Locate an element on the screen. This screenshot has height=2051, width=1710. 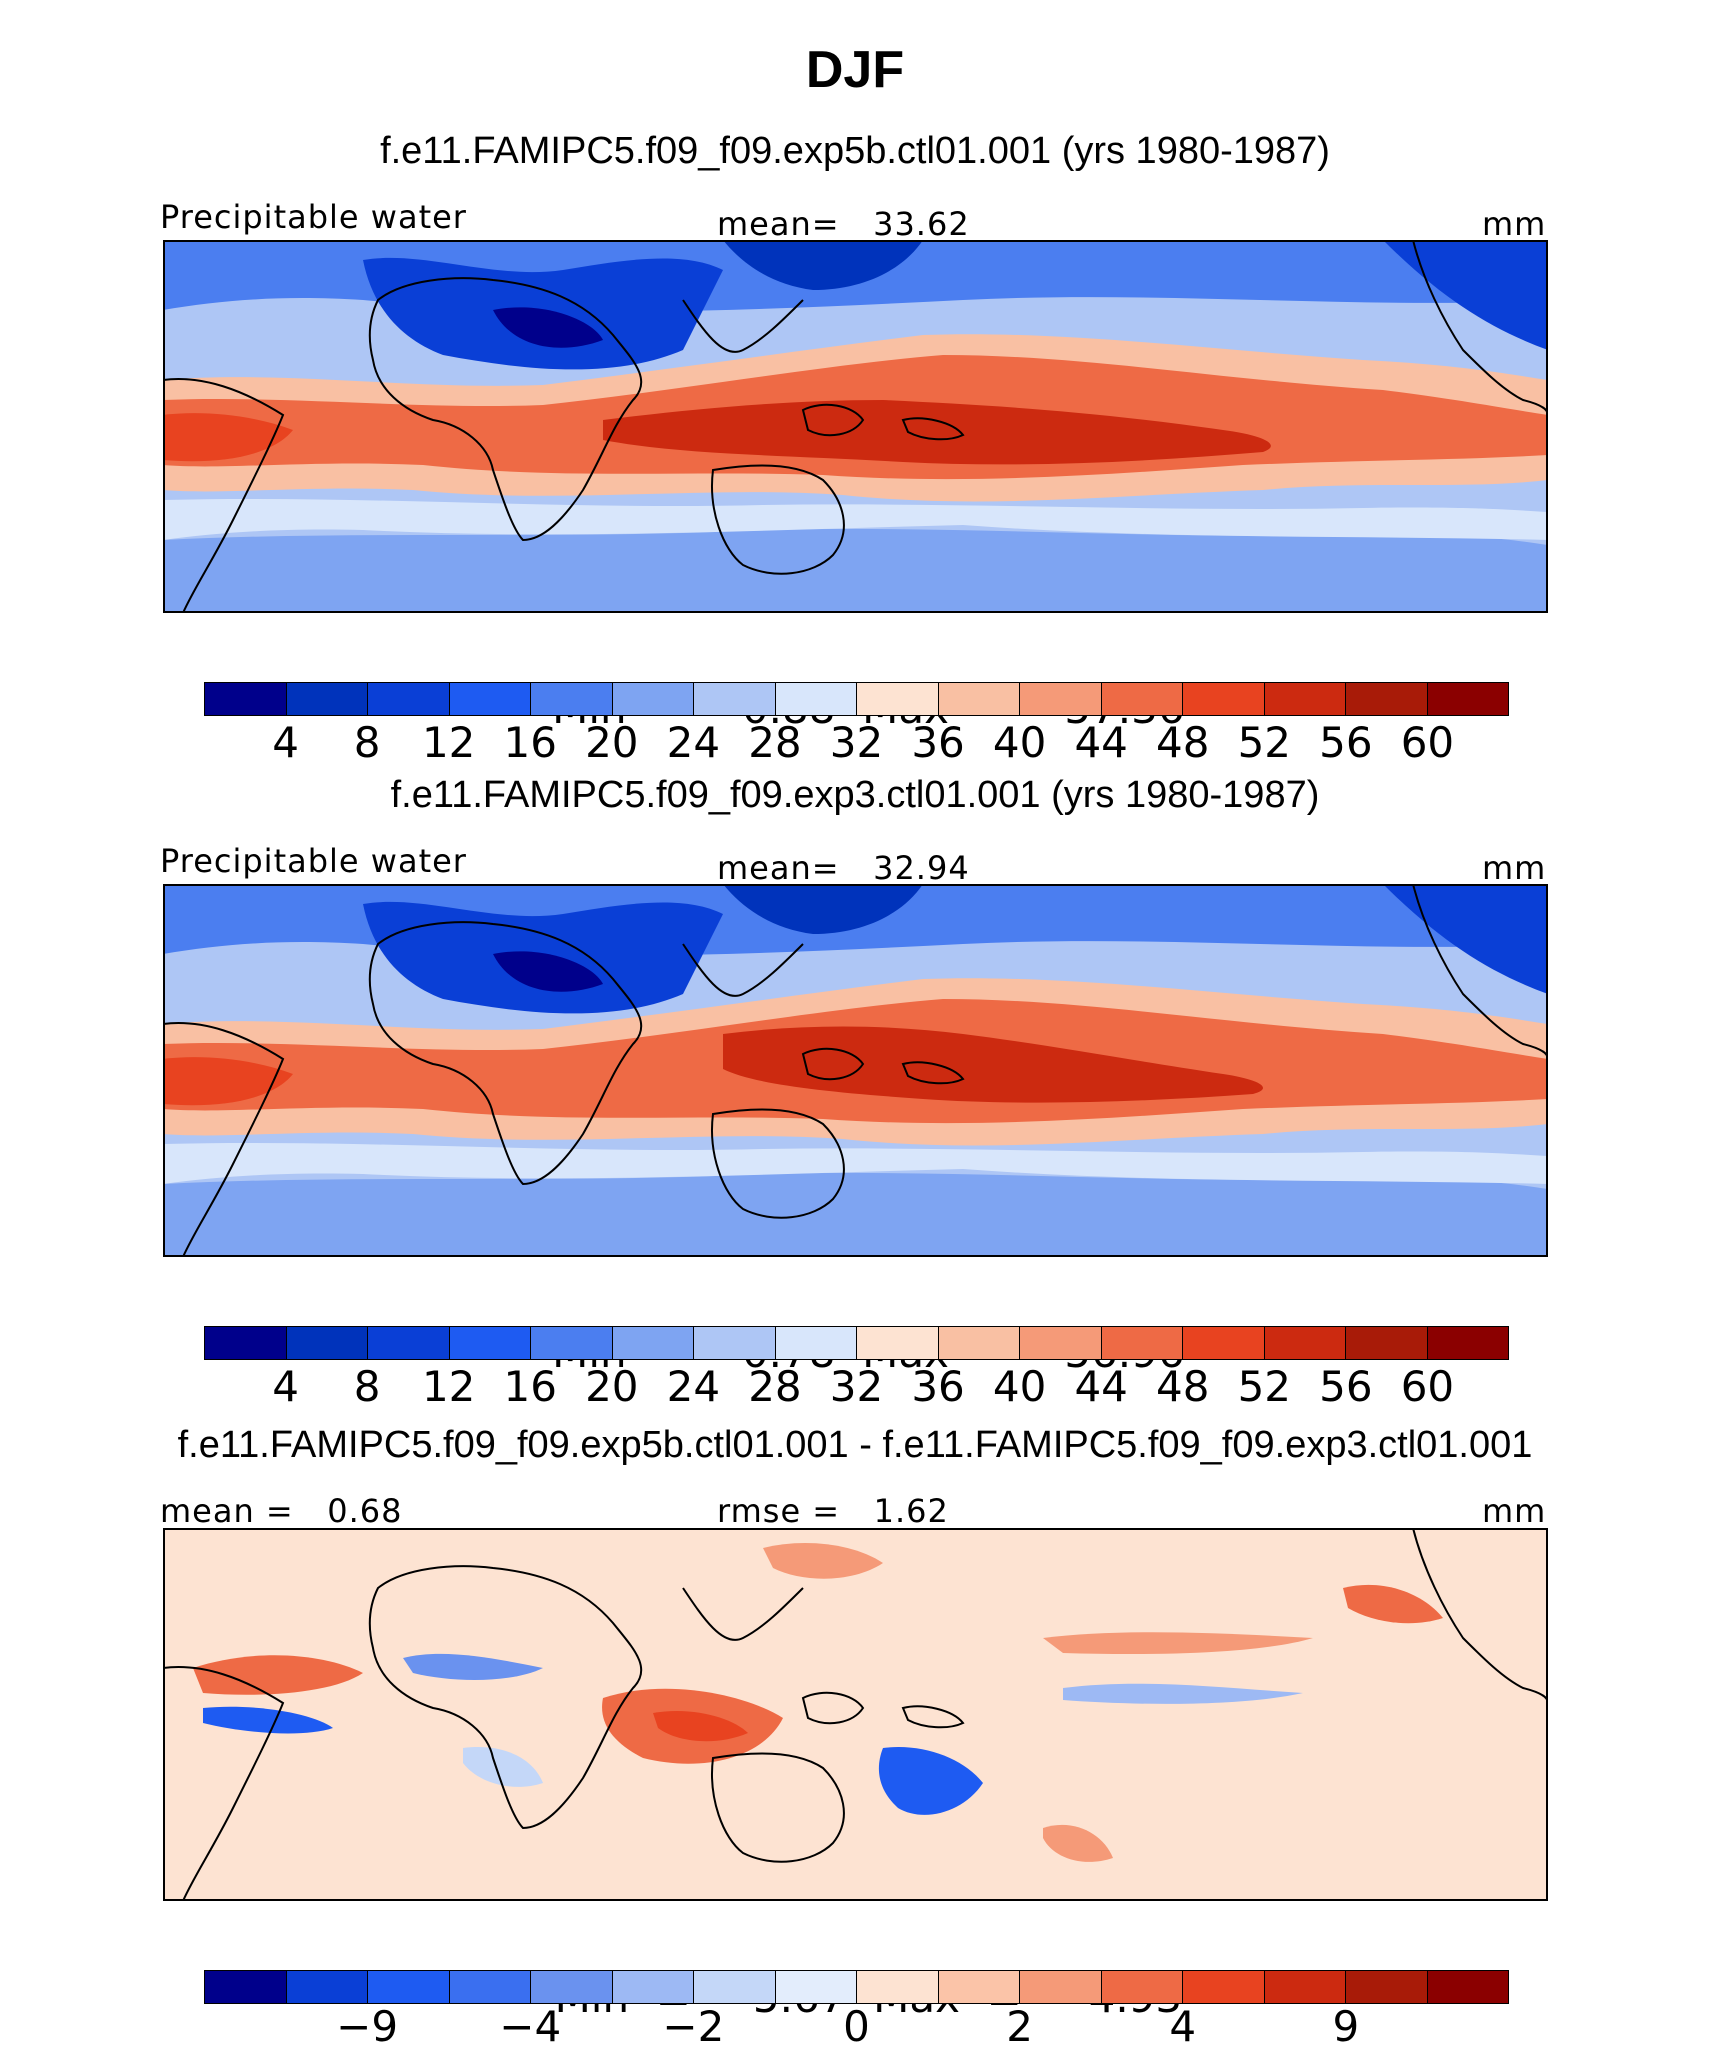
band-south-dry is located at coordinates (855, 1214).